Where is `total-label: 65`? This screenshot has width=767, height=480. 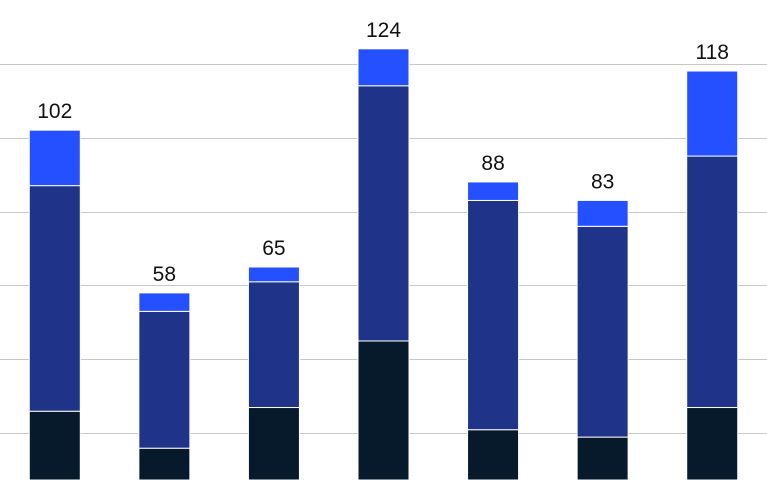 total-label: 65 is located at coordinates (273, 248).